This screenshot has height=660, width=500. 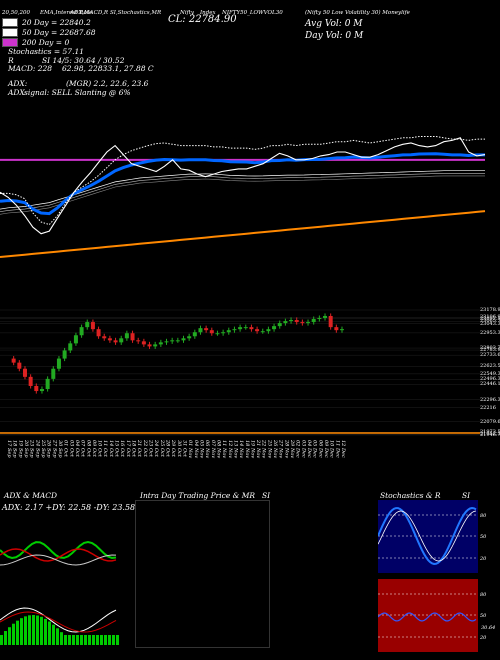 I want to click on date-axis-label: 26 Sep, so click(x=49, y=448).